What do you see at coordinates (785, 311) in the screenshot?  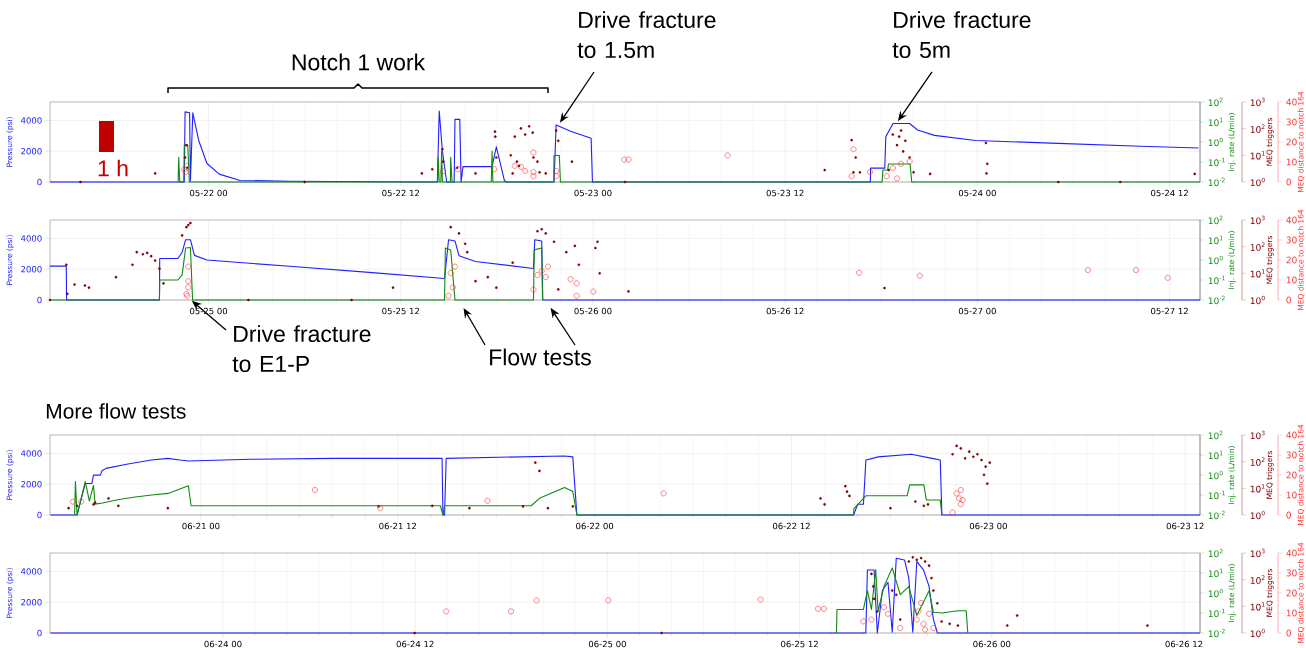 I see `x-tick-label: 05-26 12` at bounding box center [785, 311].